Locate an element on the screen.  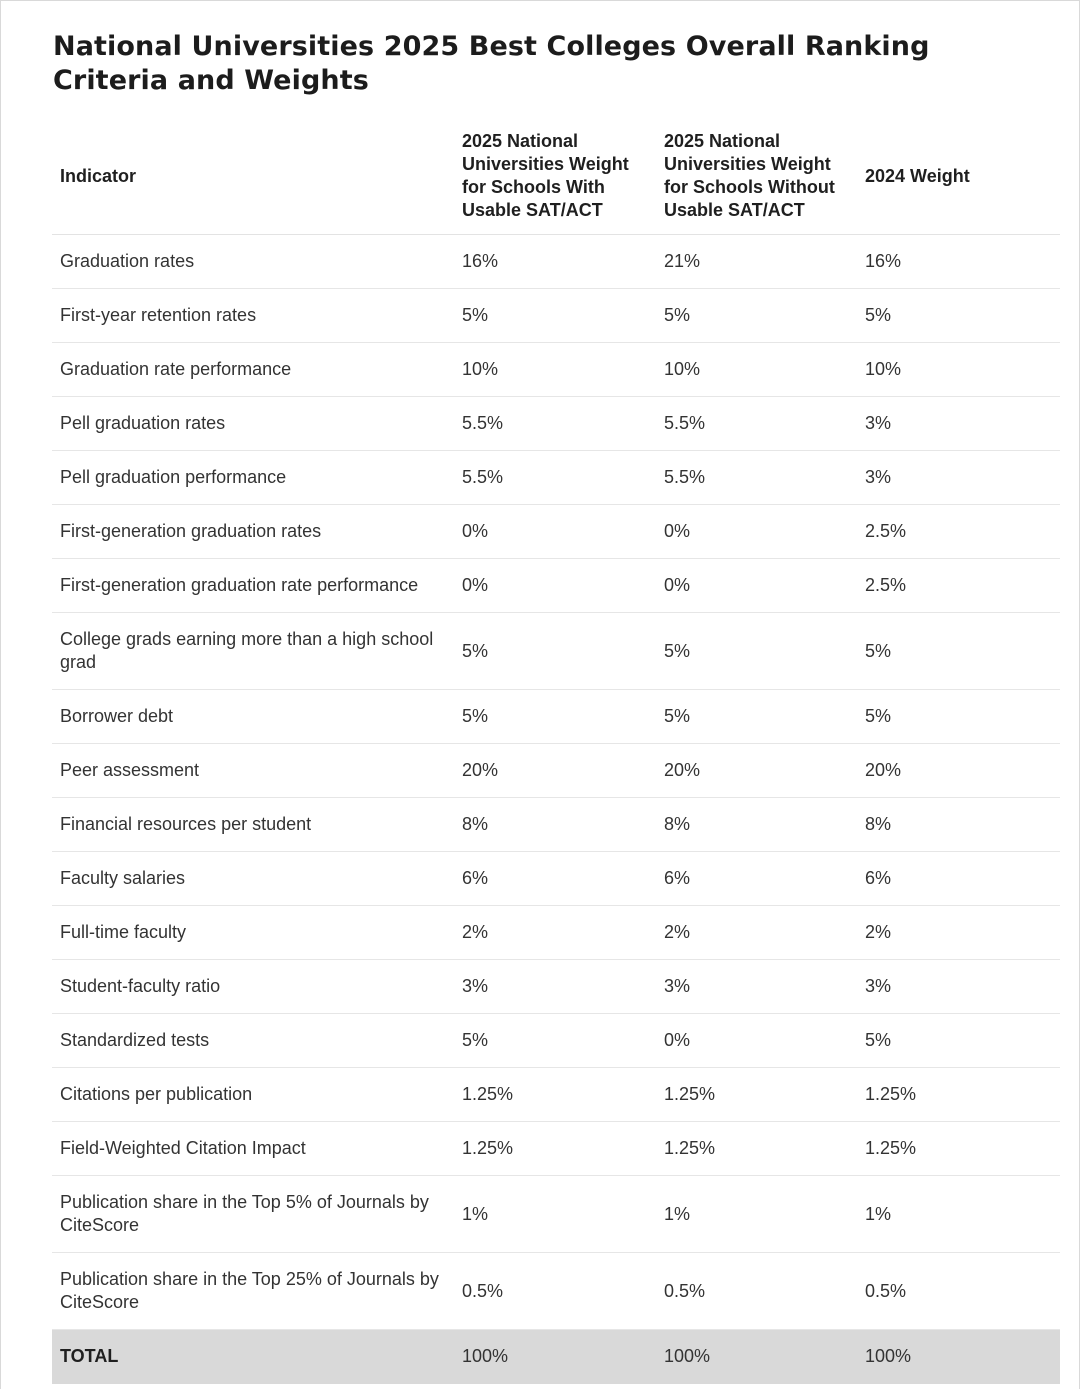
weight-with-sat-act-cell: 8% is located at coordinates (555, 824).